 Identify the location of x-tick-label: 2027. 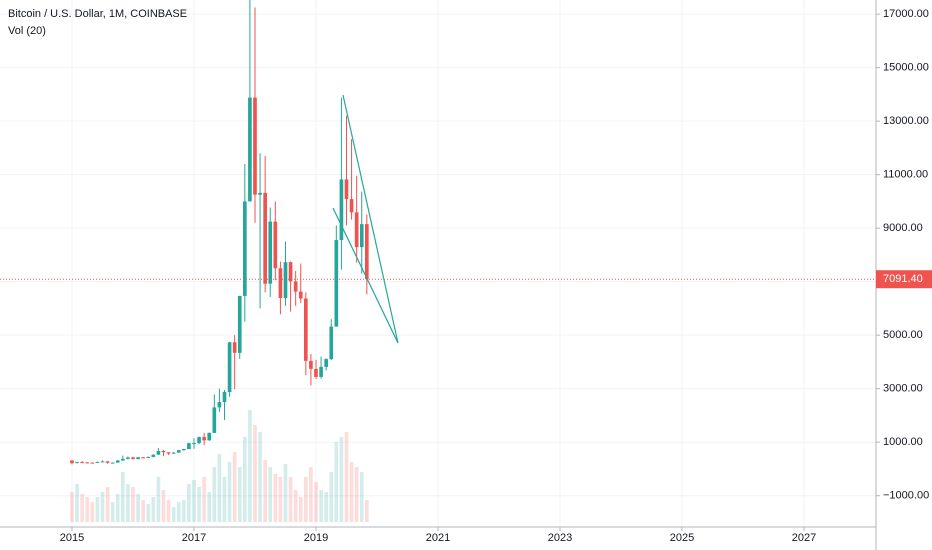
(804, 538).